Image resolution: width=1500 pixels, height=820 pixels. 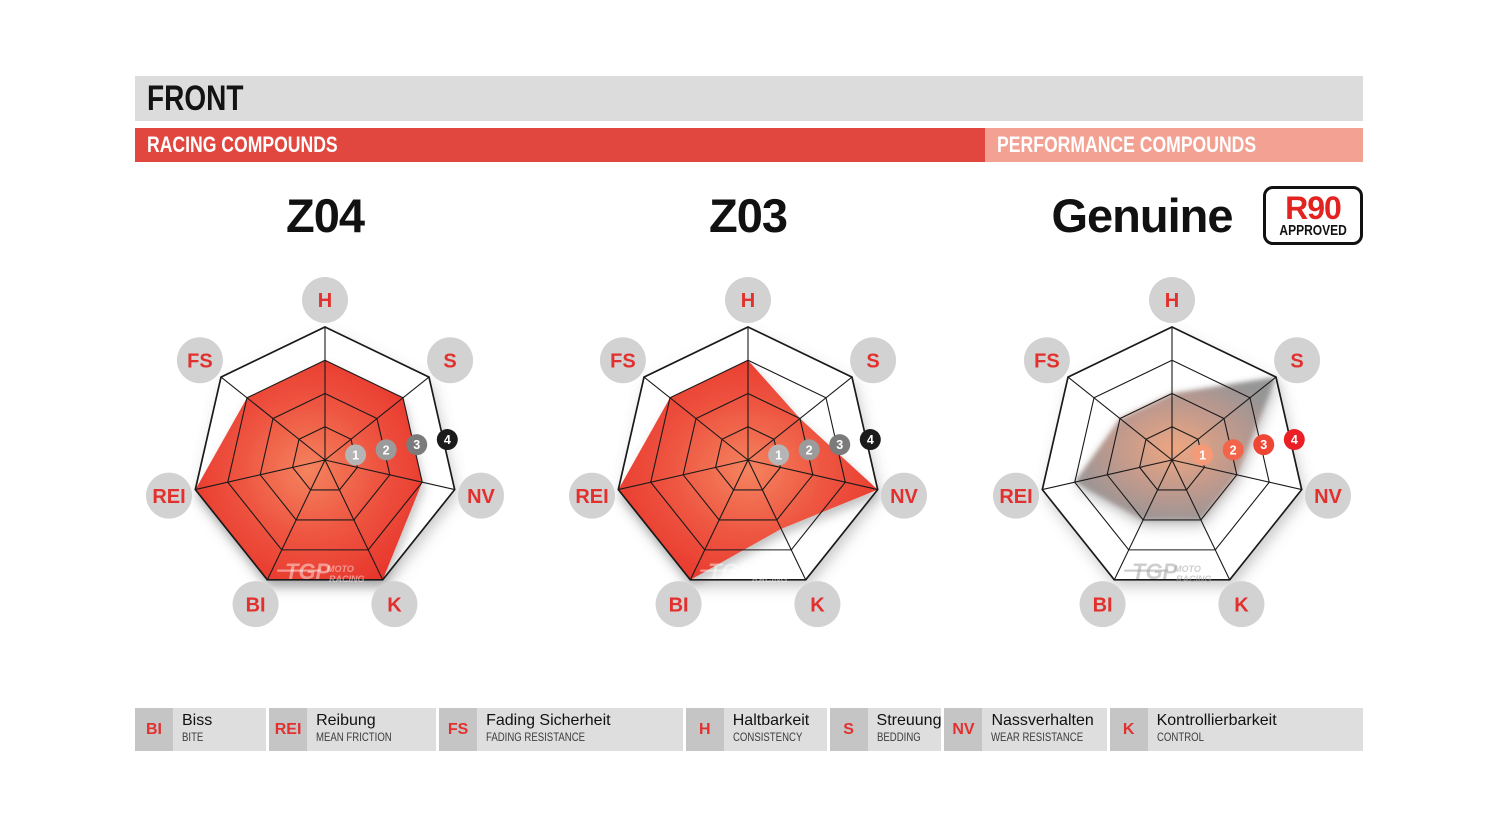 What do you see at coordinates (548, 720) in the screenshot?
I see `legend-term-de: Fading Sicherheit` at bounding box center [548, 720].